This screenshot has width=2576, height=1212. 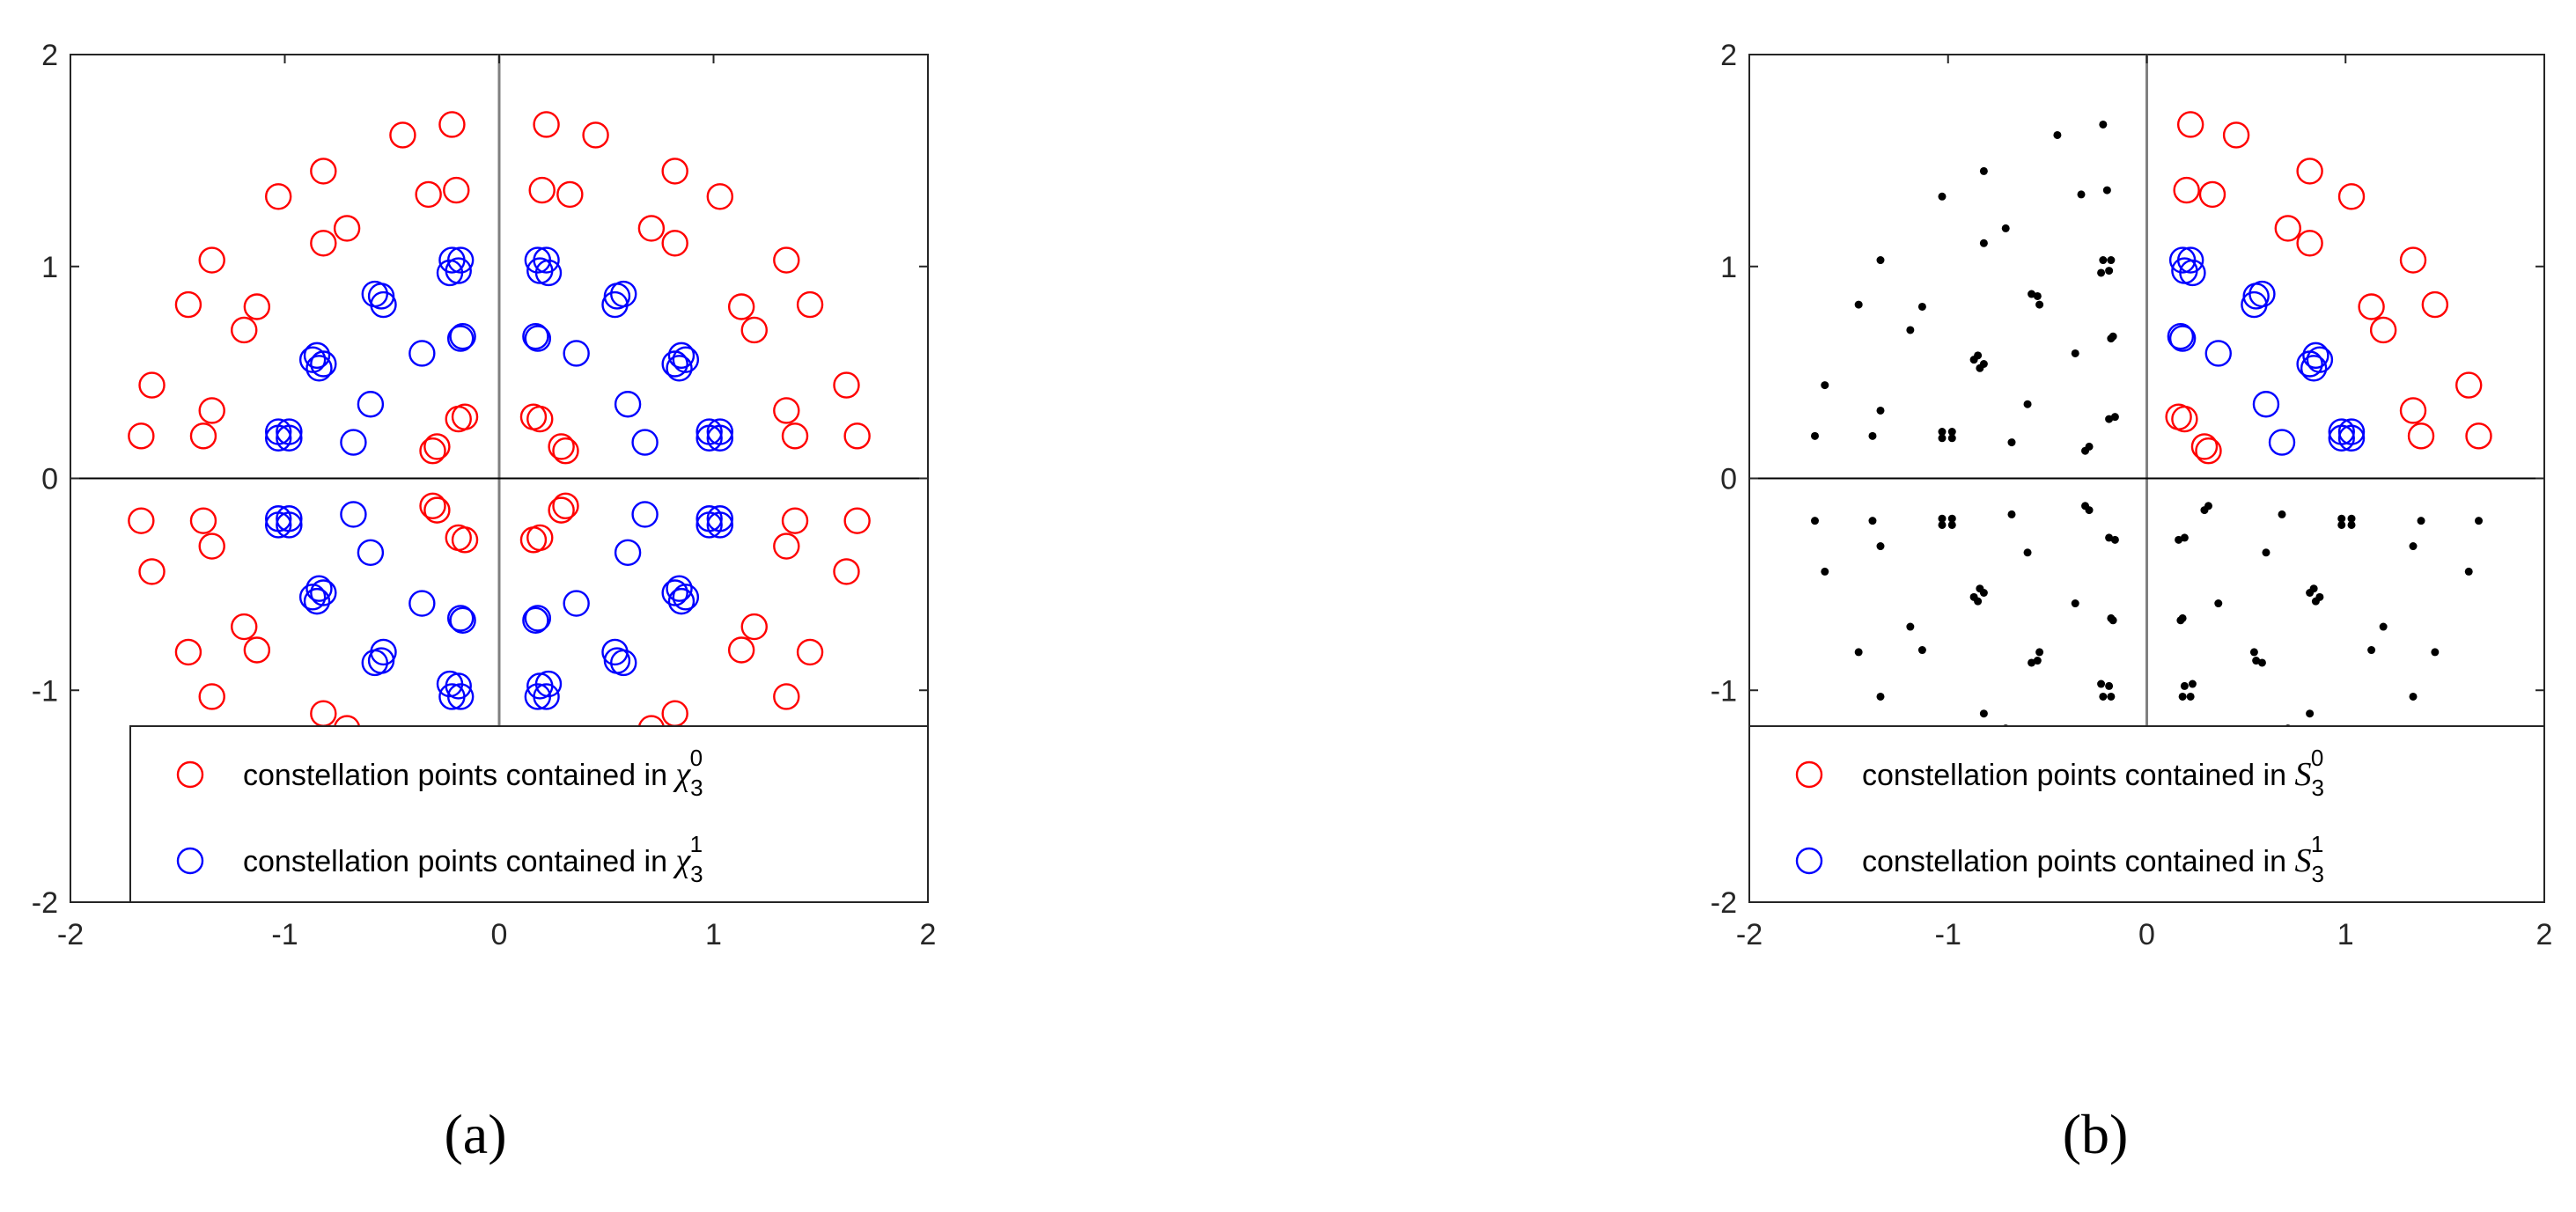 What do you see at coordinates (45, 903) in the screenshot?
I see `a-y-tick-label: -2` at bounding box center [45, 903].